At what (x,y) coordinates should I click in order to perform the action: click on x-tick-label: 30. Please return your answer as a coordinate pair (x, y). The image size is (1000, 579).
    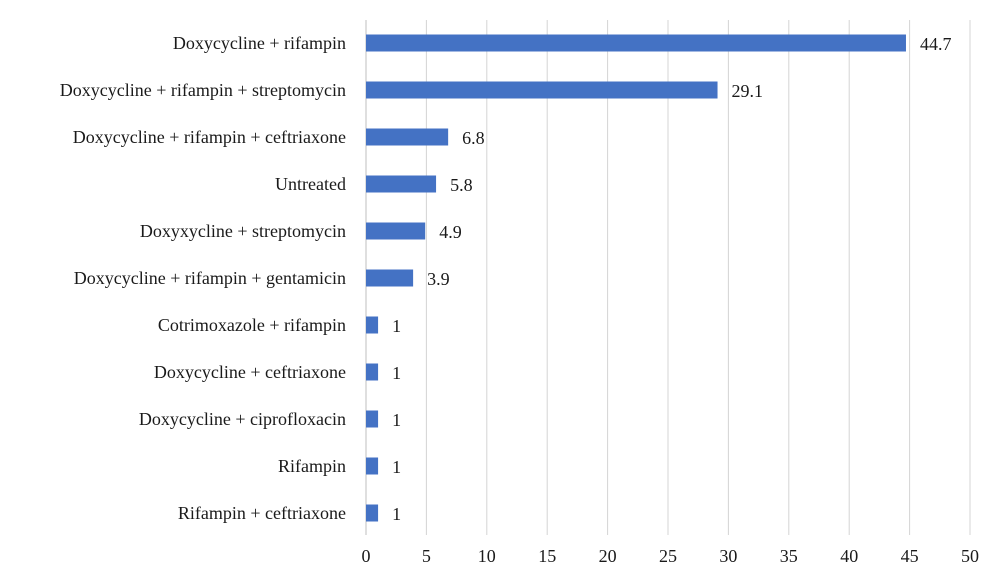
    Looking at the image, I should click on (728, 556).